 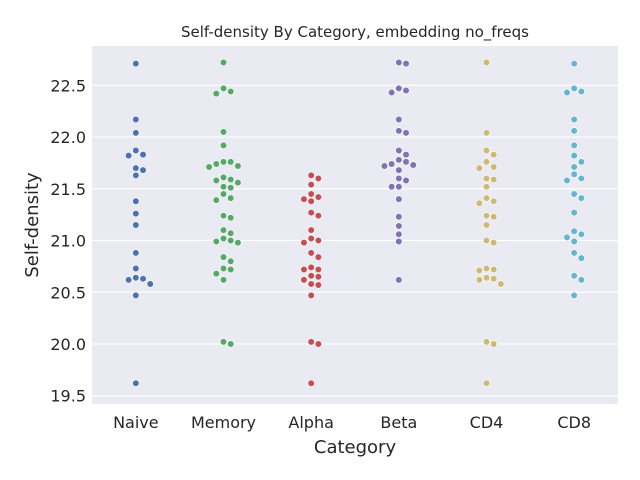 I want to click on y-tick-label: 21.0, so click(x=68, y=241).